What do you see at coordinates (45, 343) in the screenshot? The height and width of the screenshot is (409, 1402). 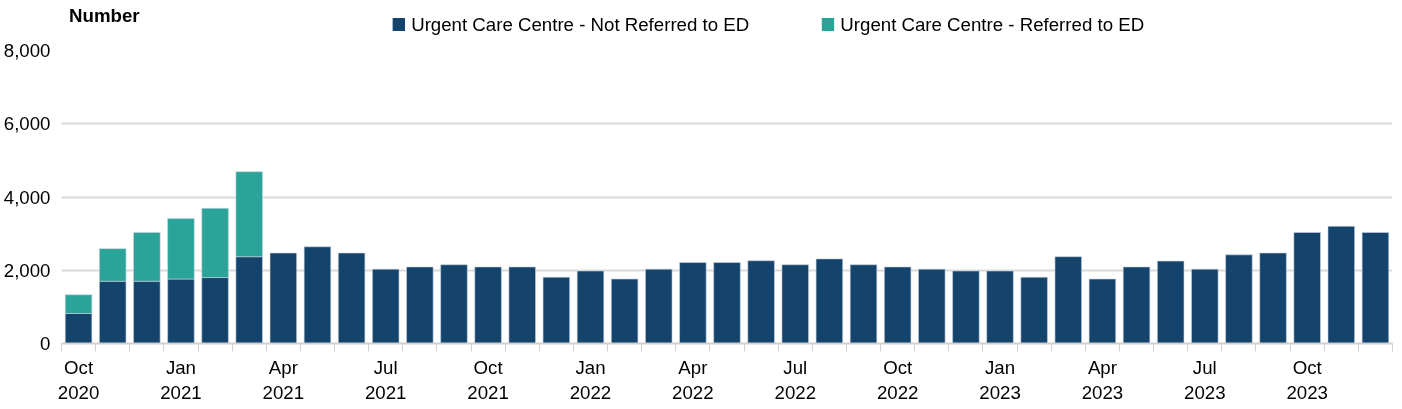 I see `y-tick-label: 0` at bounding box center [45, 343].